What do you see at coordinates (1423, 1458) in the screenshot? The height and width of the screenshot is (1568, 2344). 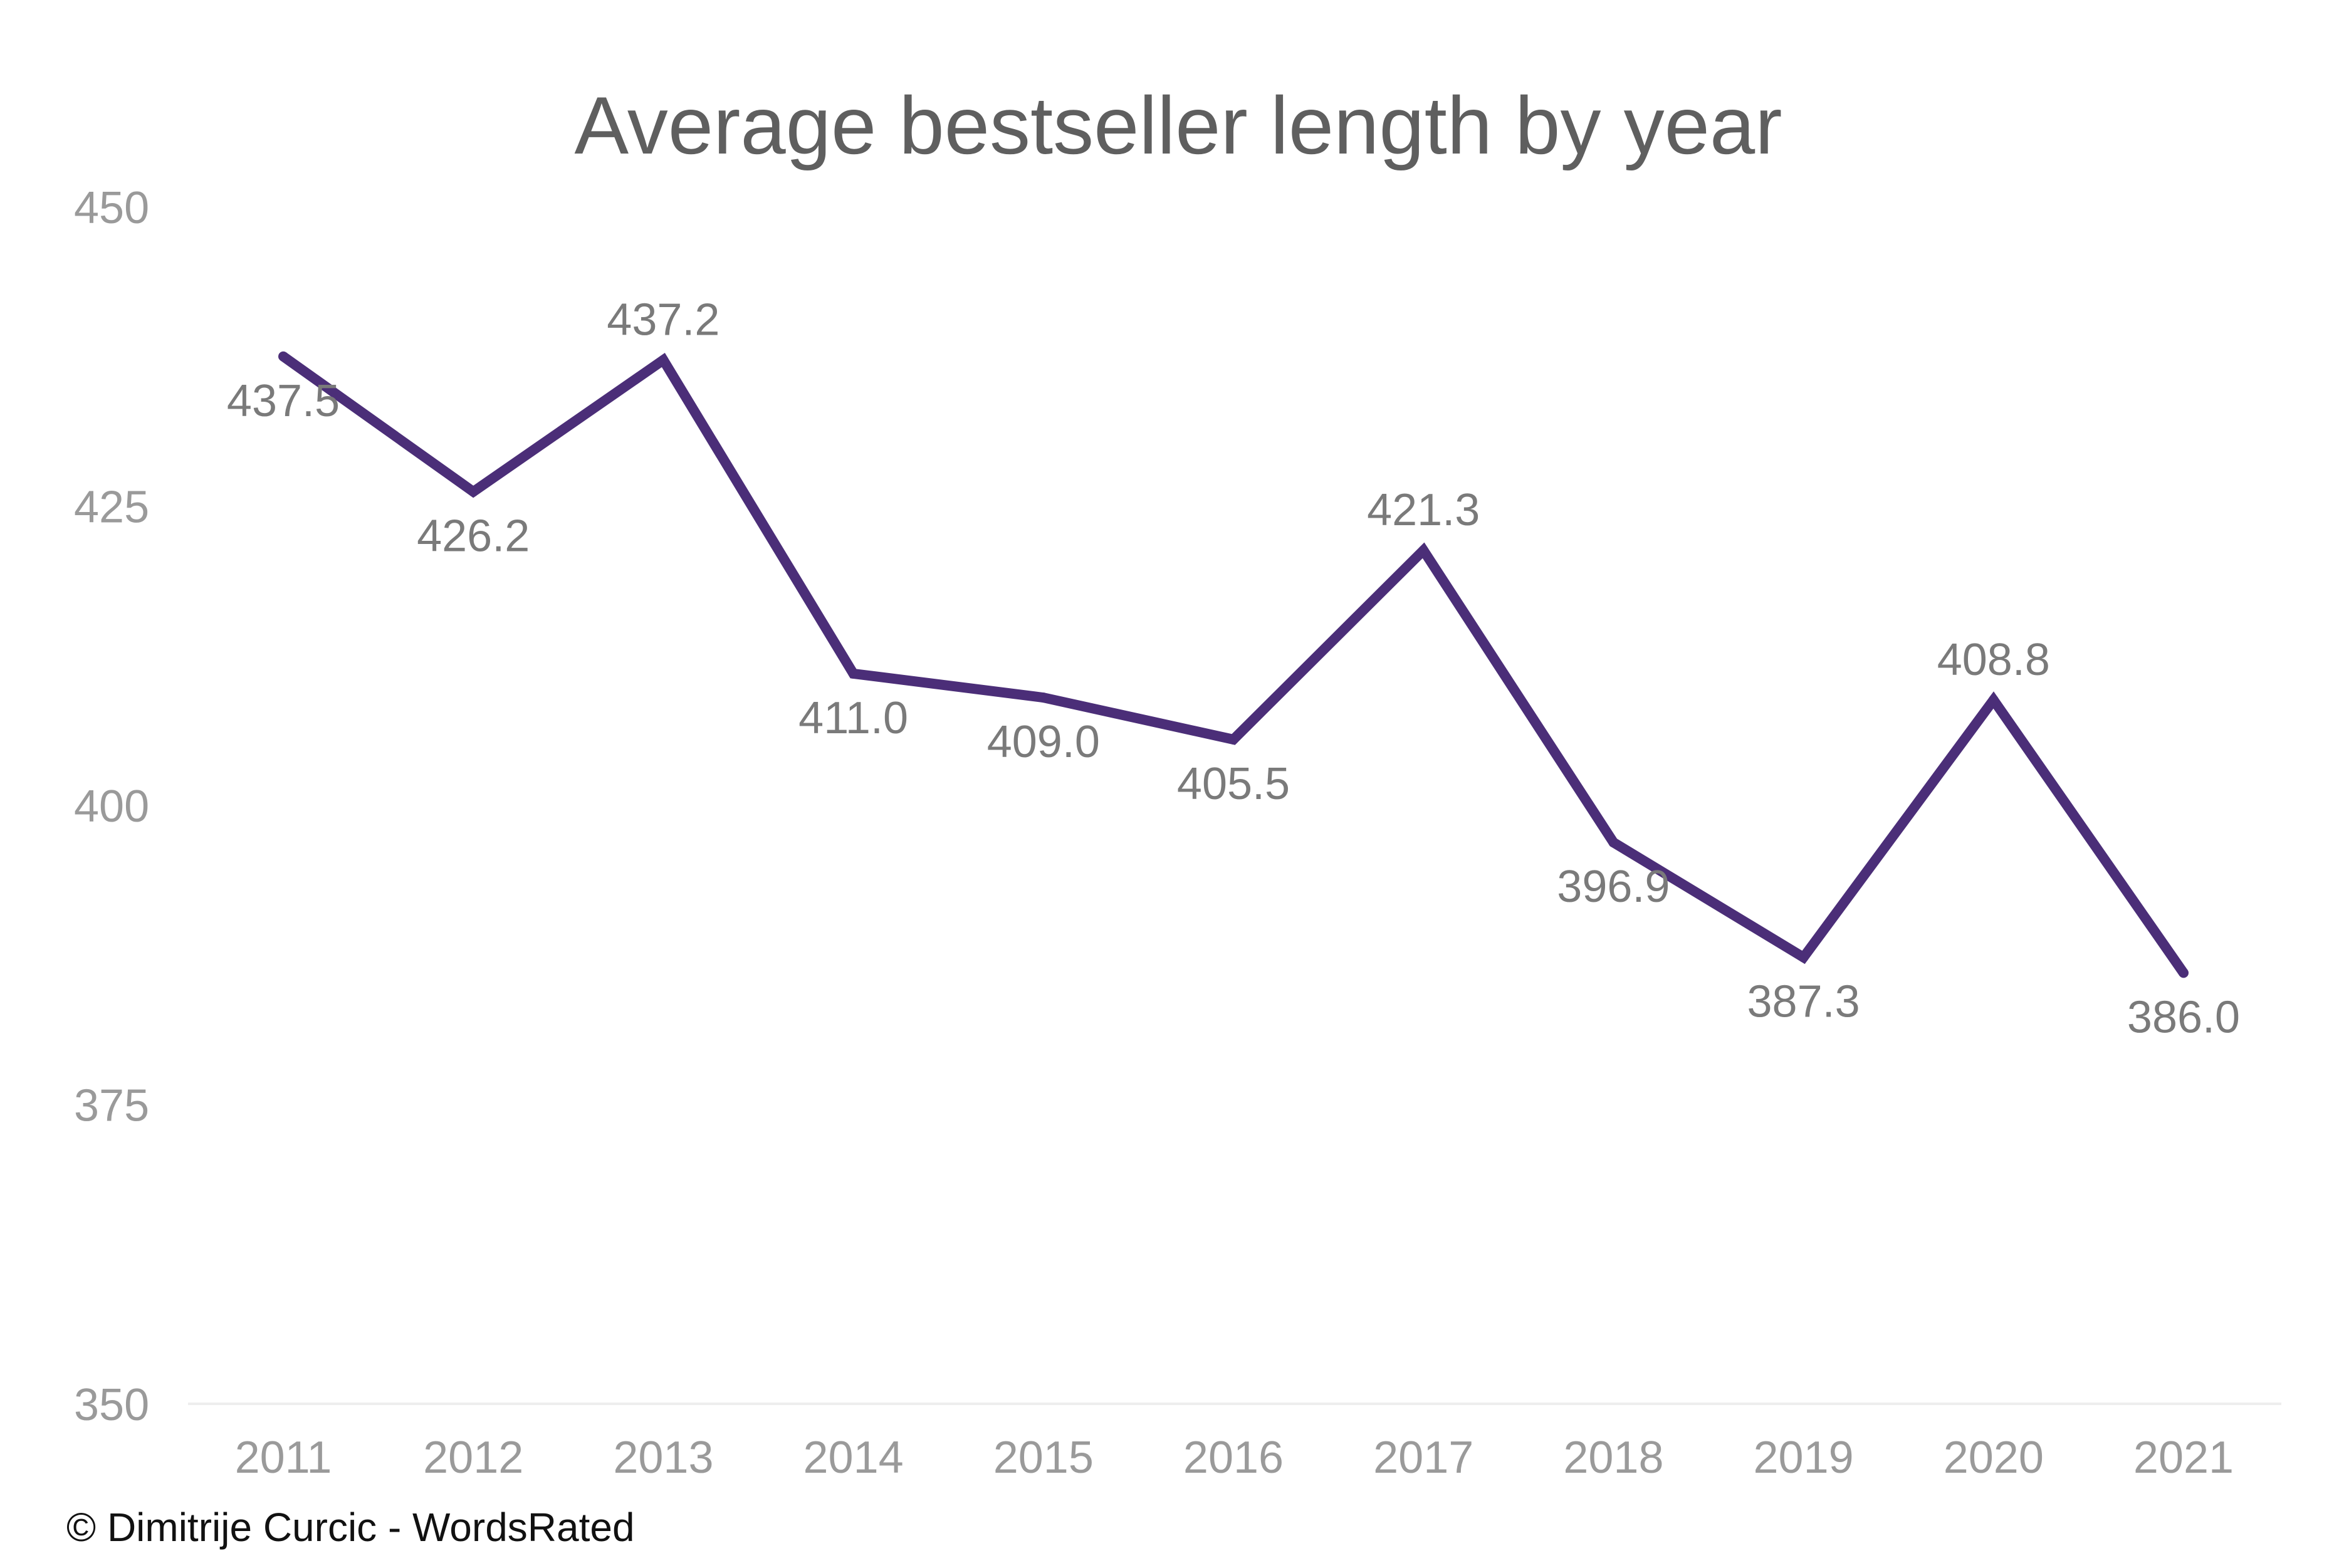 I see `x-tick-label: 2017` at bounding box center [1423, 1458].